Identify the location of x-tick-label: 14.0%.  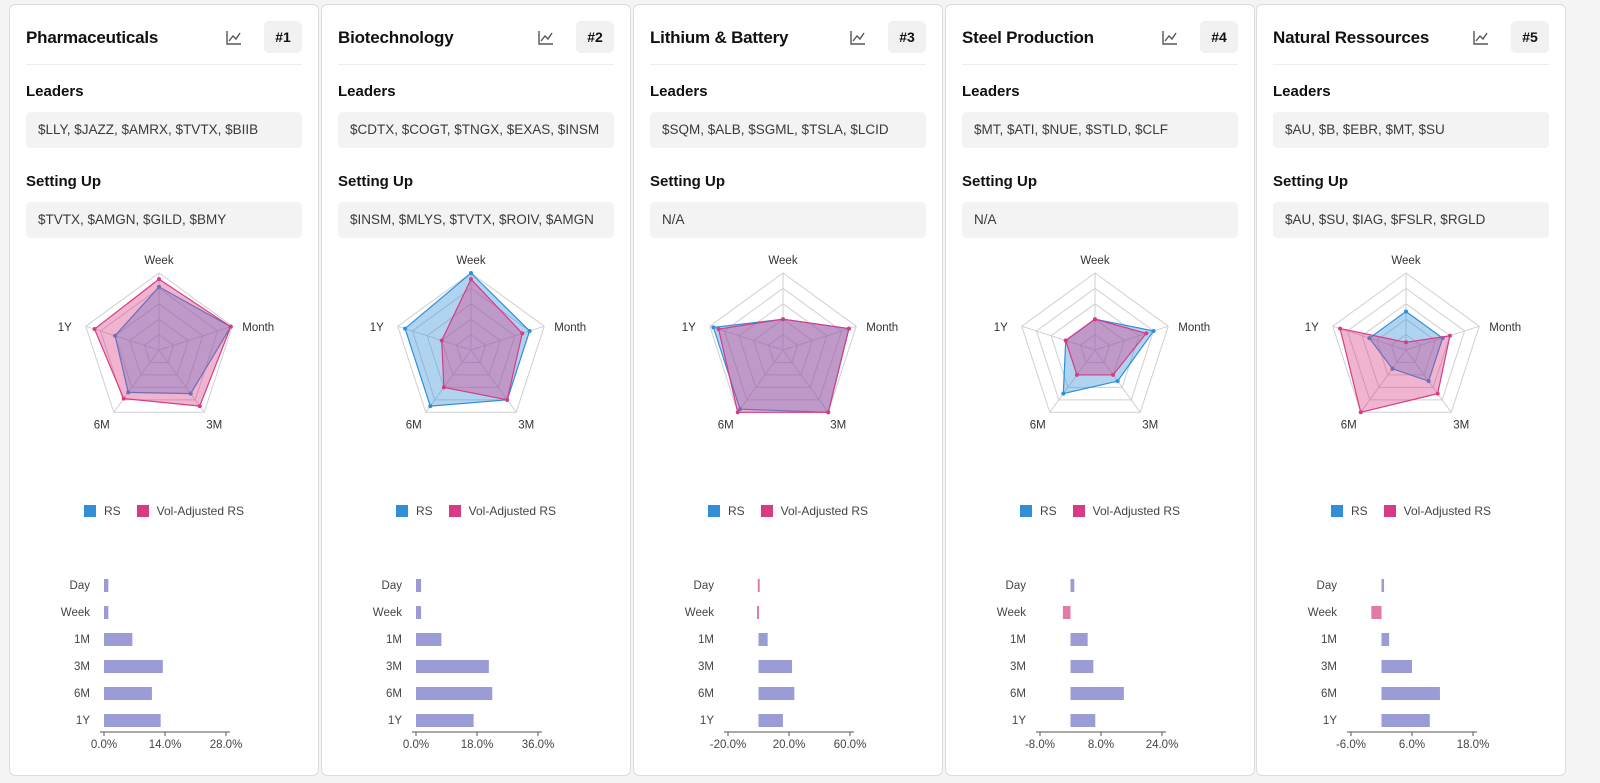
(165, 745).